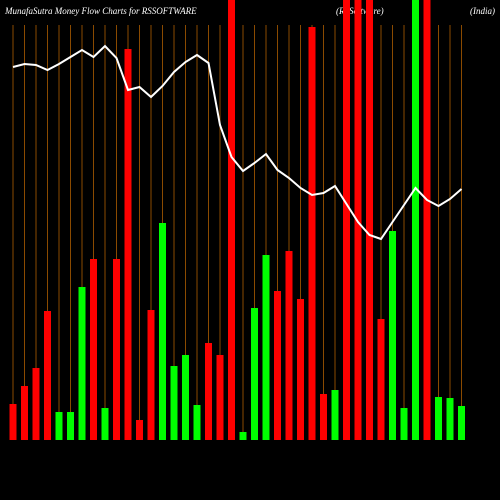 Image resolution: width=500 pixels, height=500 pixels. What do you see at coordinates (482, 11) in the screenshot?
I see `chart-region: (India)` at bounding box center [482, 11].